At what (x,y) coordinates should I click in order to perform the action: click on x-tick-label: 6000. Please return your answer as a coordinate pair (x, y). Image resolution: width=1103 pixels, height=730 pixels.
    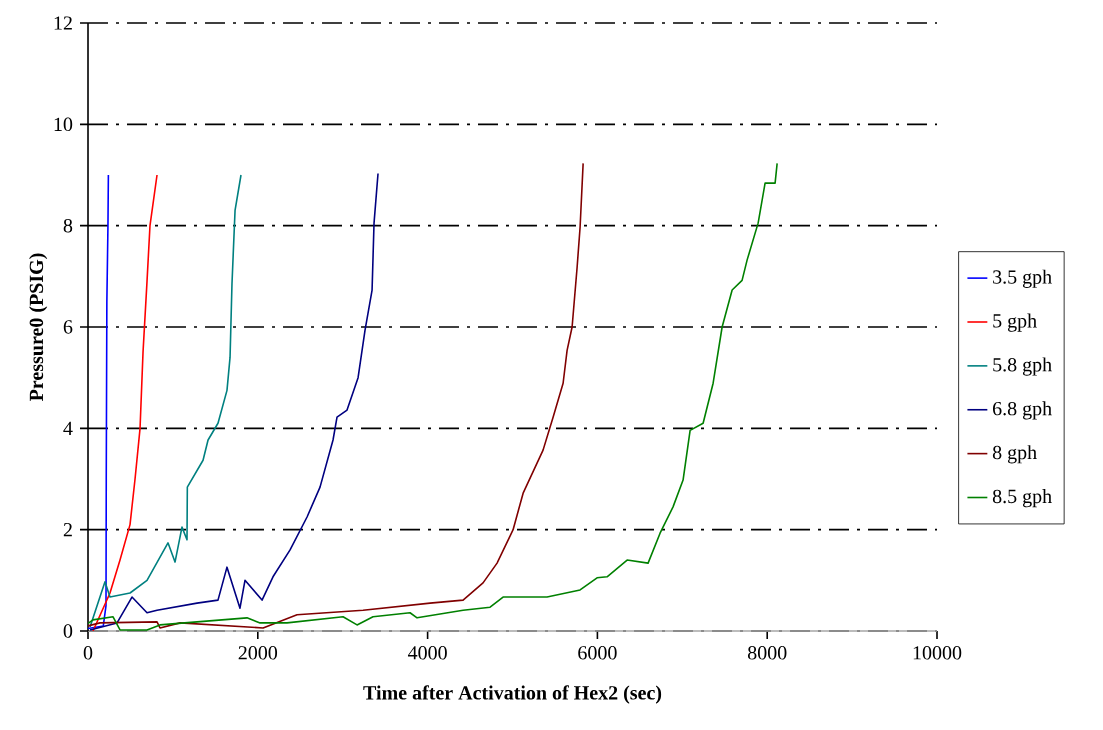
    Looking at the image, I should click on (597, 653).